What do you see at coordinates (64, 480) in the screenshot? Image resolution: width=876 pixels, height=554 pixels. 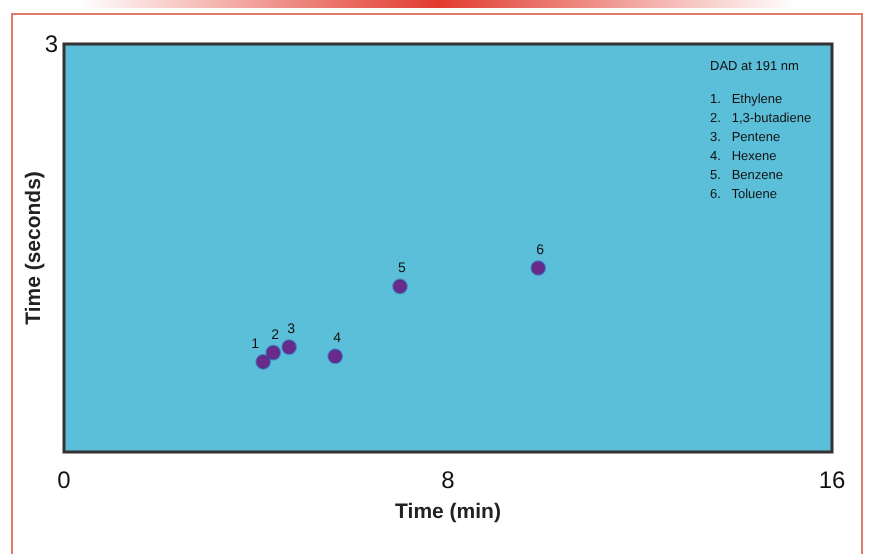 I see `x-tick-label: 0` at bounding box center [64, 480].